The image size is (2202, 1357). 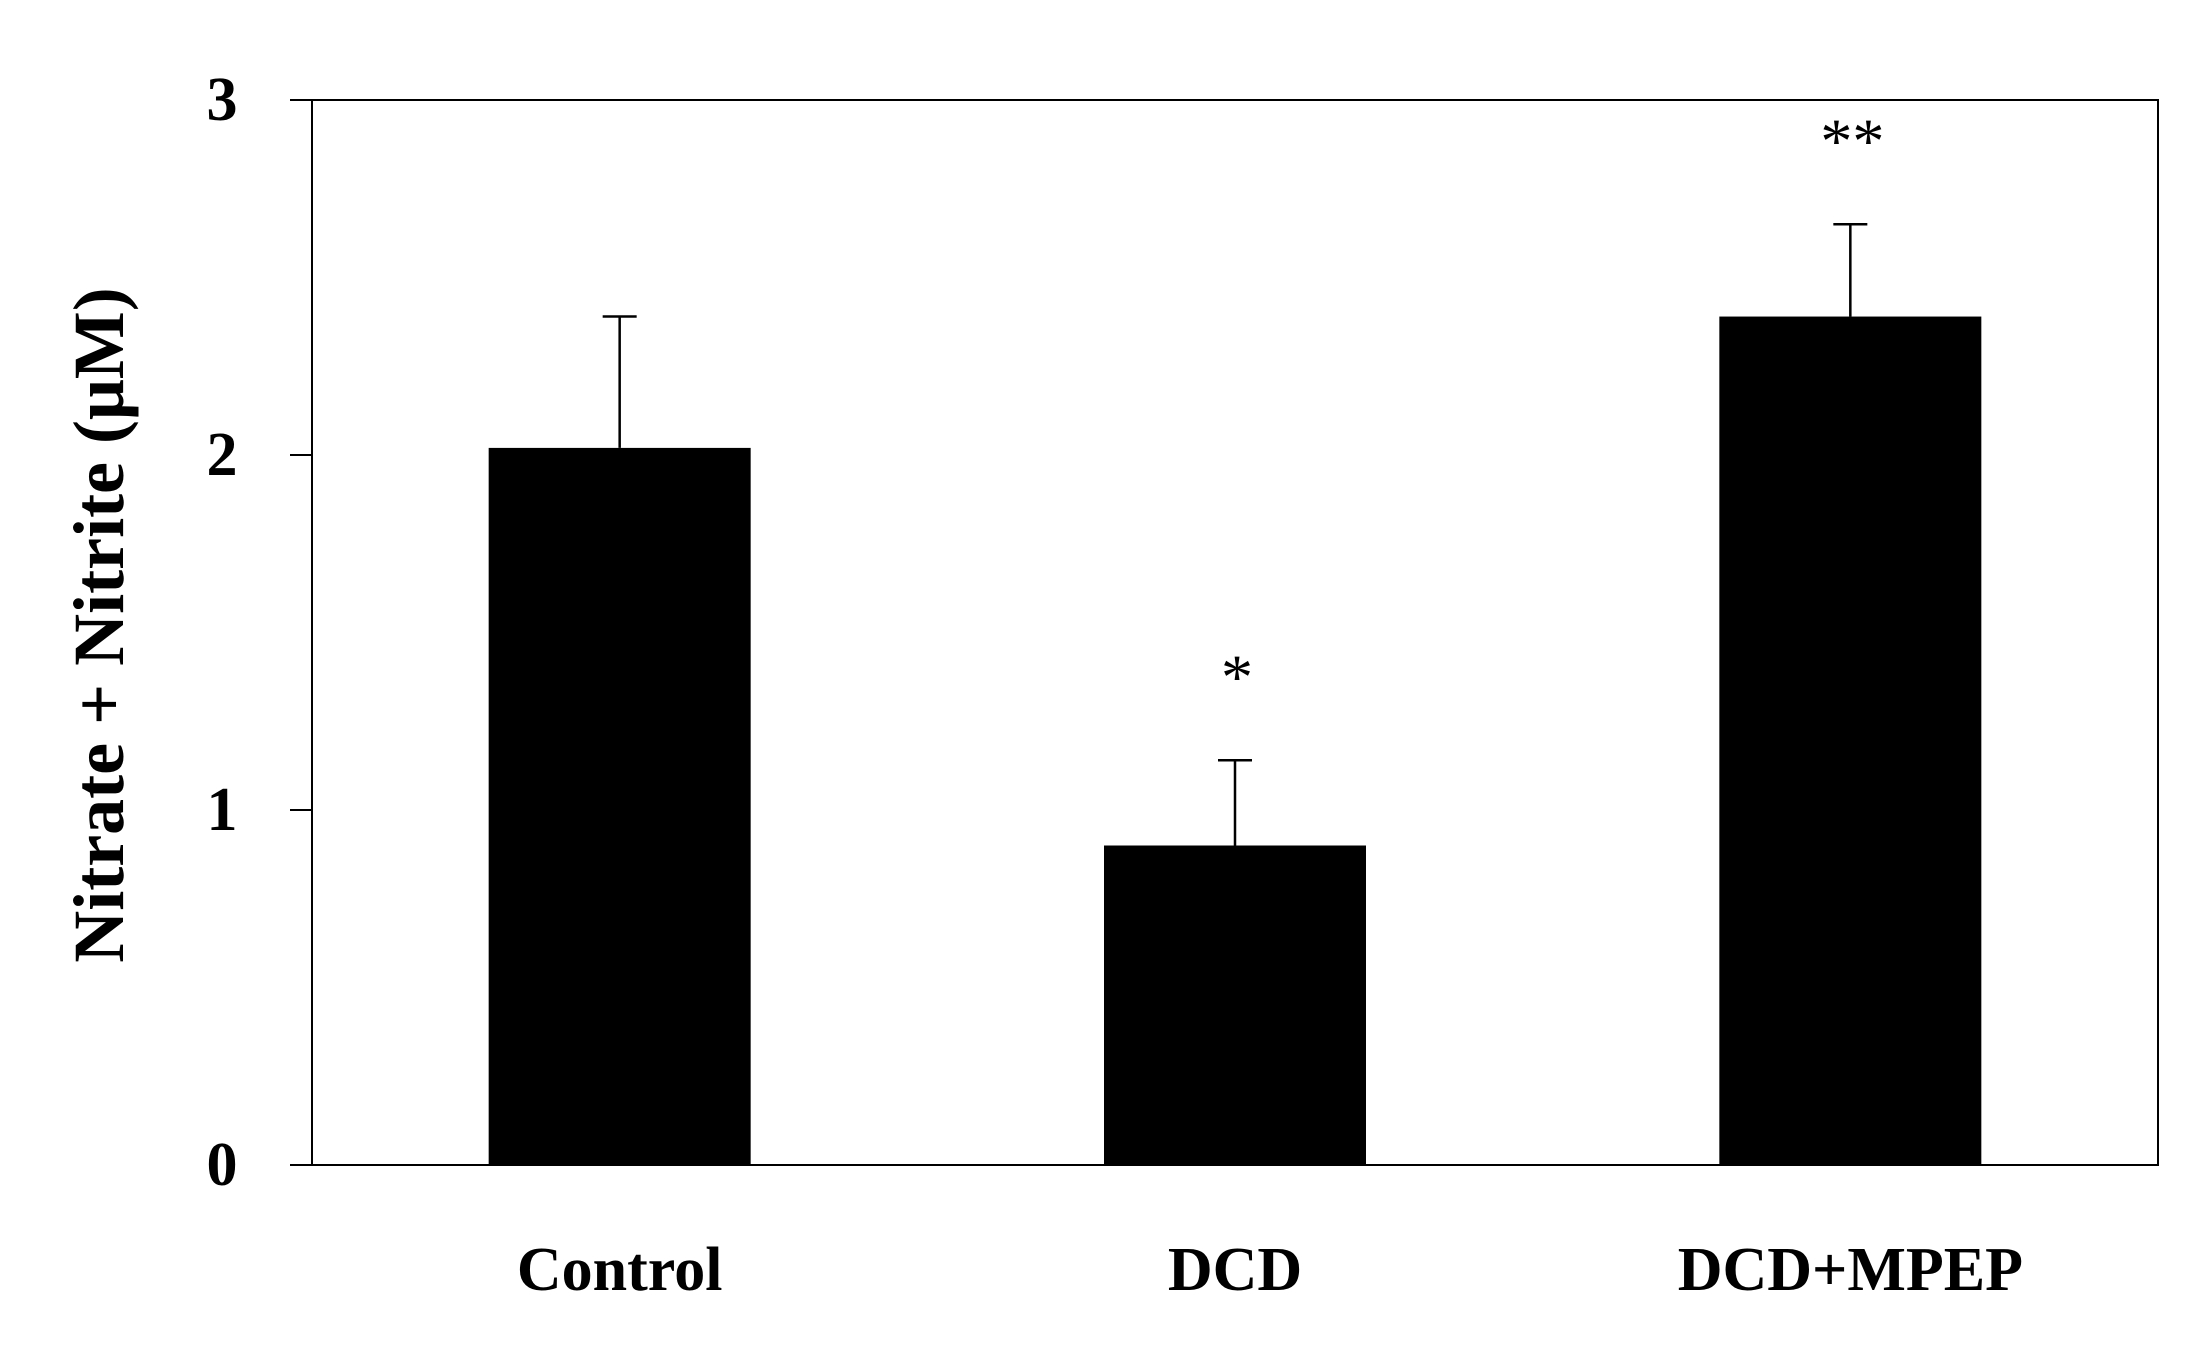 I want to click on x-category-label: DCD+MPEP, so click(x=1850, y=1270).